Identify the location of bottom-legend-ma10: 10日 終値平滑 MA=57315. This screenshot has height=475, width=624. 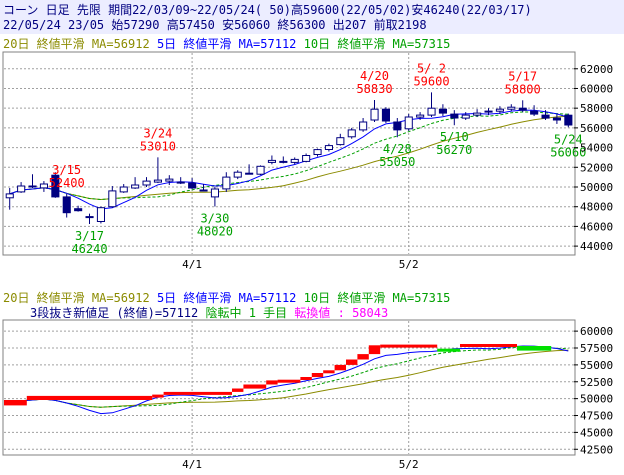
(377, 297).